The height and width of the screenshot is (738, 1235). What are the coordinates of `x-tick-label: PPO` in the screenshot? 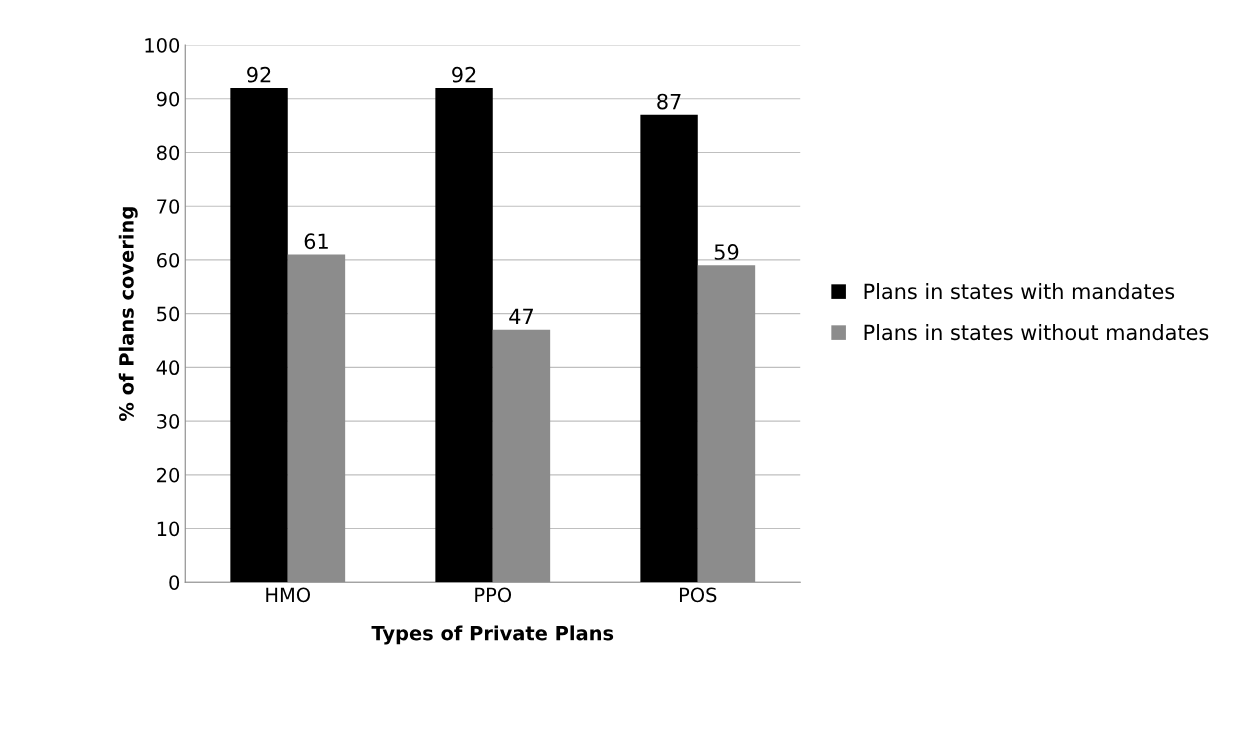 It's located at (493, 595).